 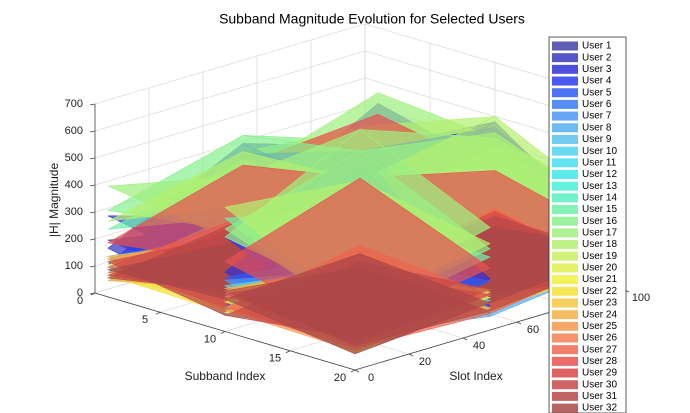 I want to click on legend-label: User 23, so click(x=599, y=303).